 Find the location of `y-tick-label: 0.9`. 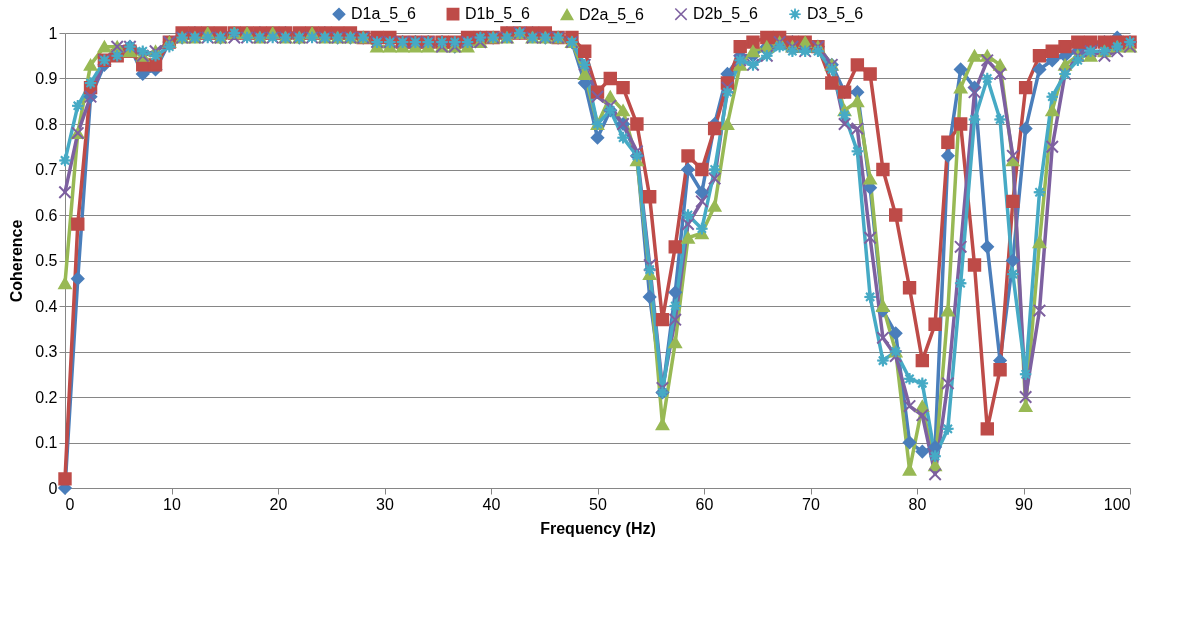

y-tick-label: 0.9 is located at coordinates (46, 78).